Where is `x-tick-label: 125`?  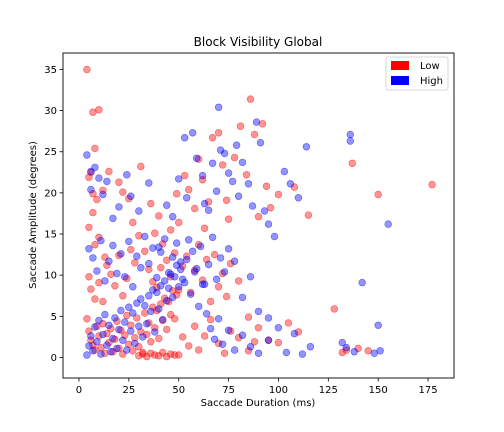
x-tick-label: 125 is located at coordinates (328, 390).